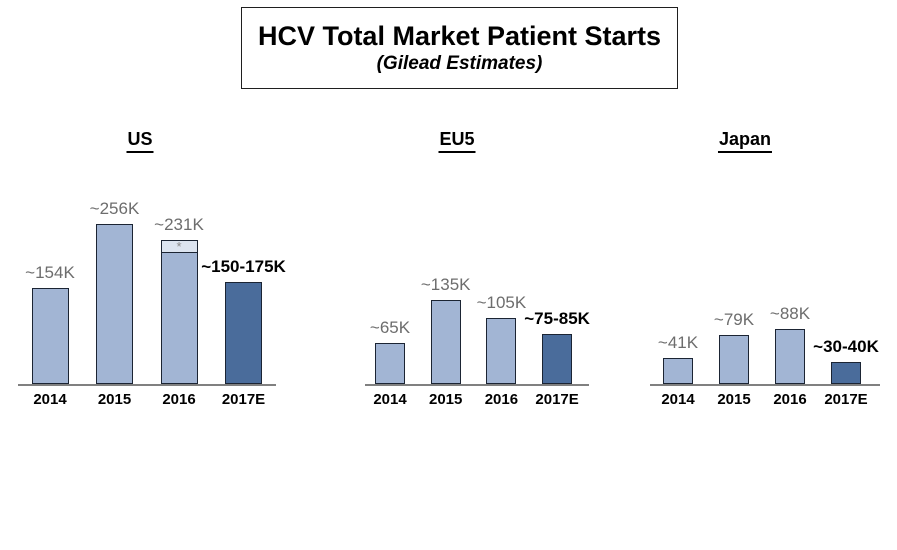 The image size is (897, 550). What do you see at coordinates (114, 304) in the screenshot?
I see `bar-us-2015` at bounding box center [114, 304].